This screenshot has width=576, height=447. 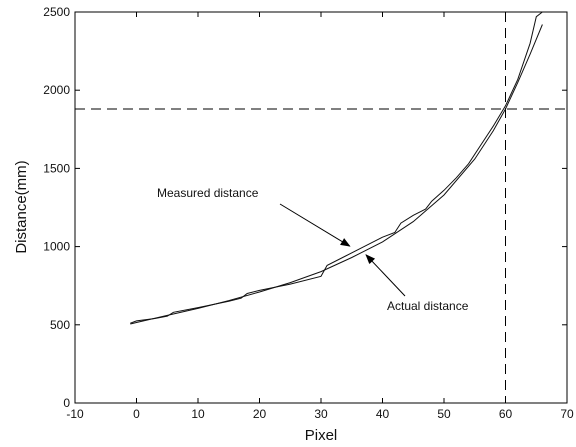 I want to click on annotation-actual-distance: Actual distance, so click(x=428, y=306).